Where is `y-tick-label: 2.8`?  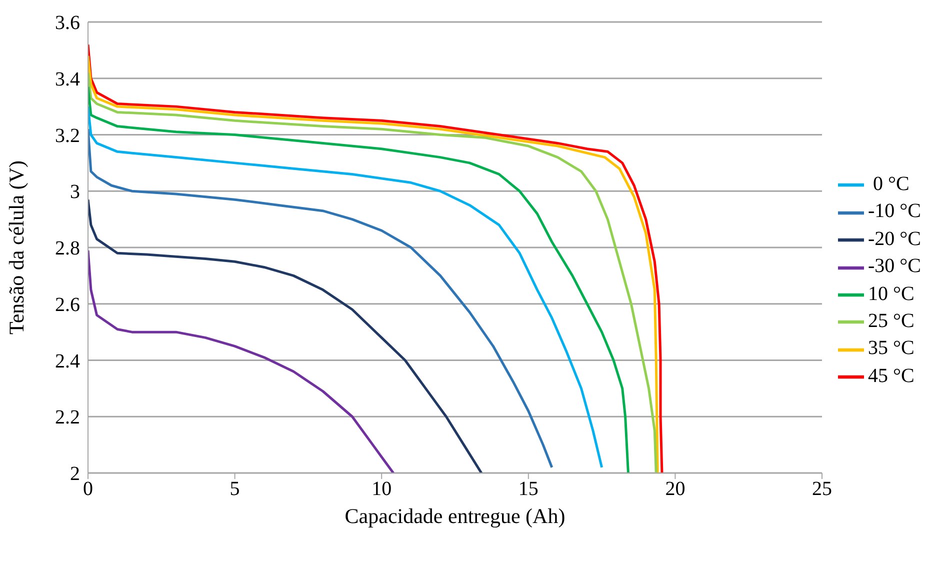
y-tick-label: 2.8 is located at coordinates (67, 249).